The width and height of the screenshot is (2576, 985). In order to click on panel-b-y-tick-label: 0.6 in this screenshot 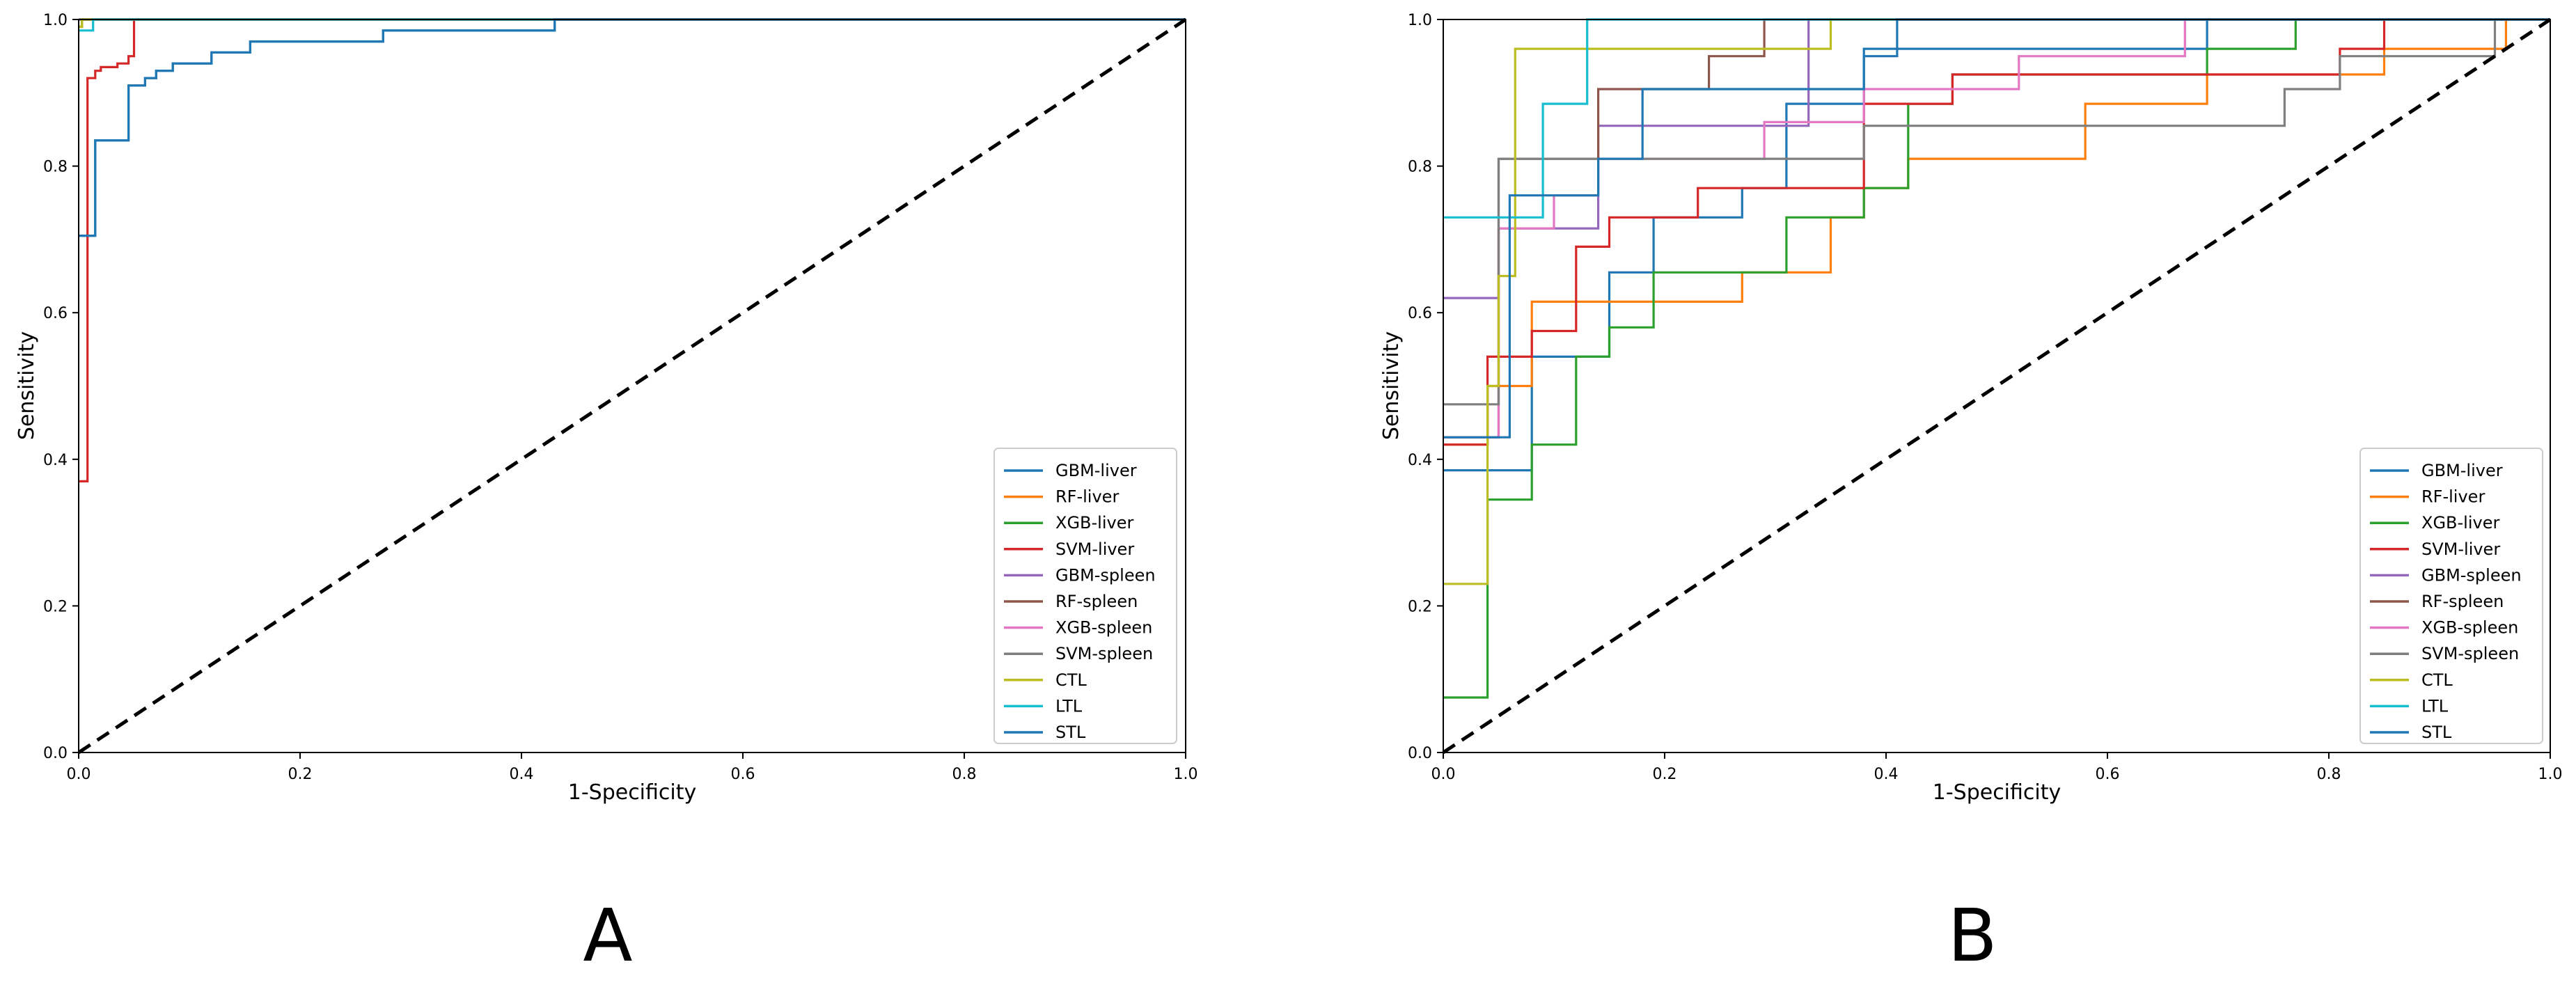, I will do `click(1420, 313)`.